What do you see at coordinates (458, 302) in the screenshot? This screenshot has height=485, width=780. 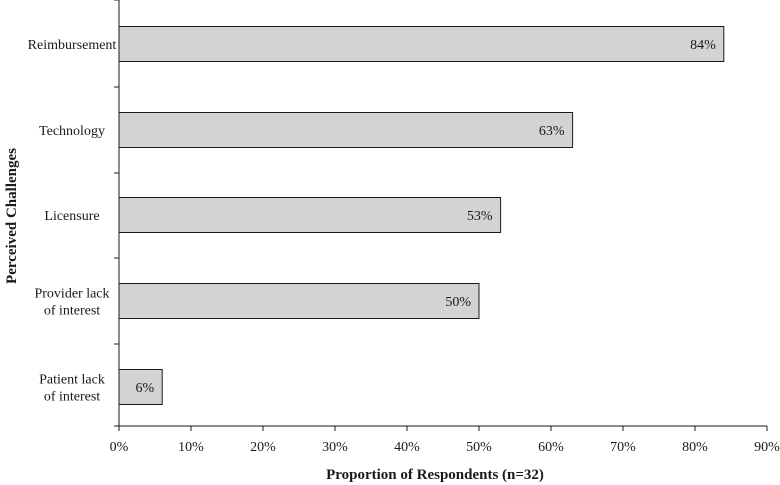 I see `data-label-3: 50%` at bounding box center [458, 302].